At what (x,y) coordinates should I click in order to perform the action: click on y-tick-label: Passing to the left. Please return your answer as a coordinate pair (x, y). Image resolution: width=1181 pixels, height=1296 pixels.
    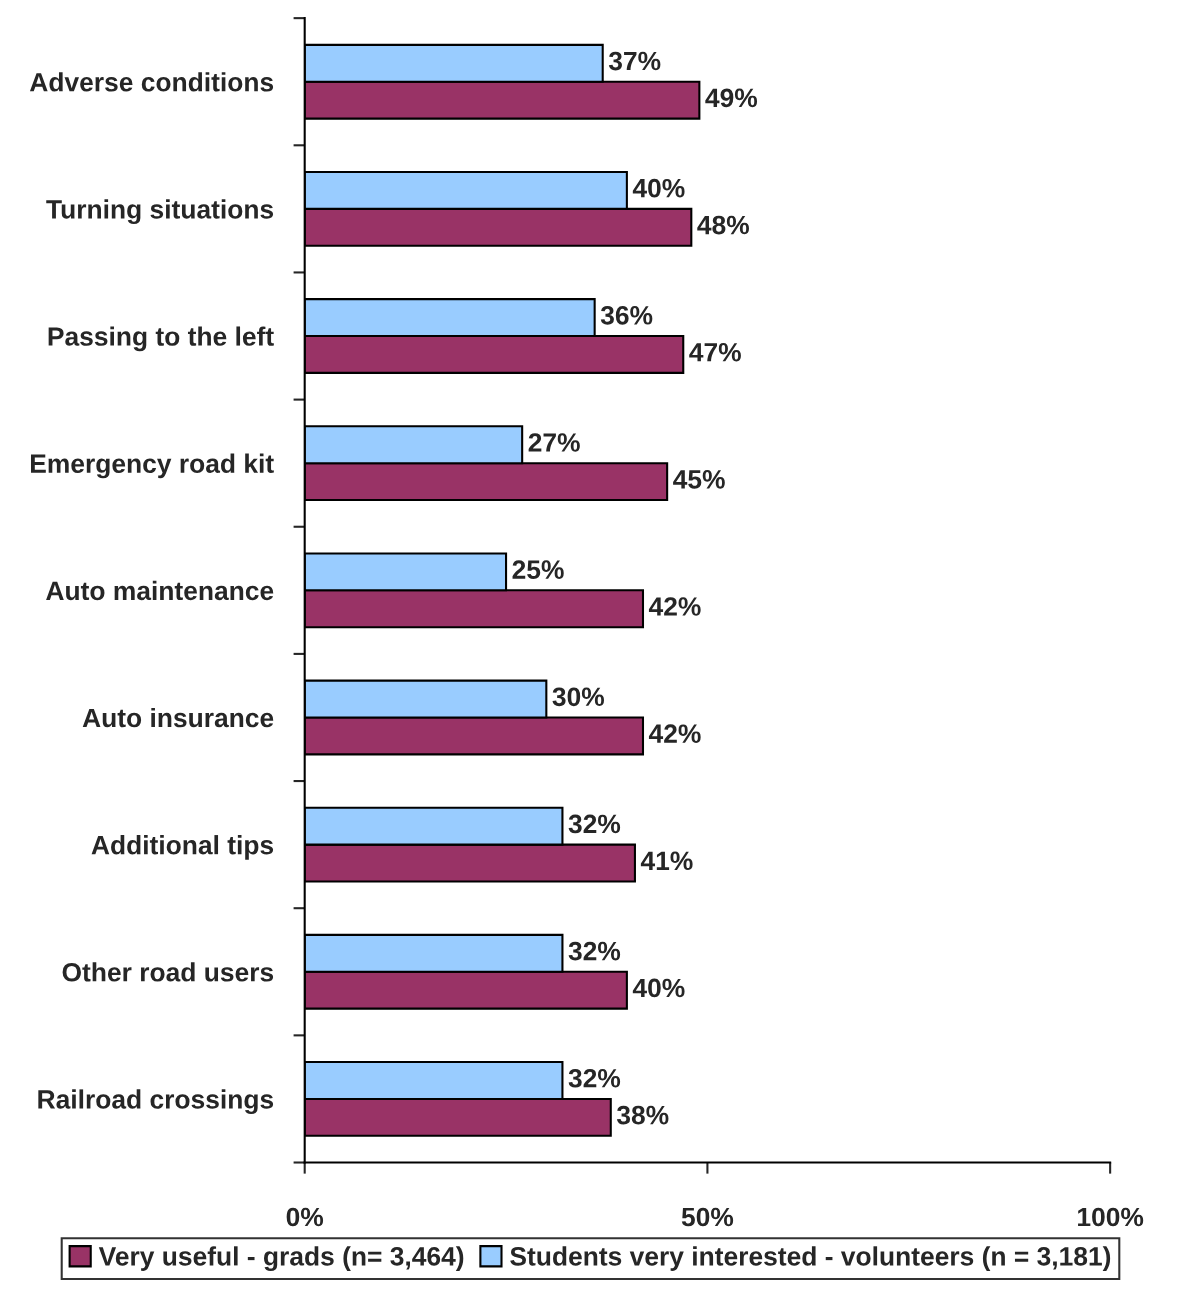
    Looking at the image, I should click on (161, 339).